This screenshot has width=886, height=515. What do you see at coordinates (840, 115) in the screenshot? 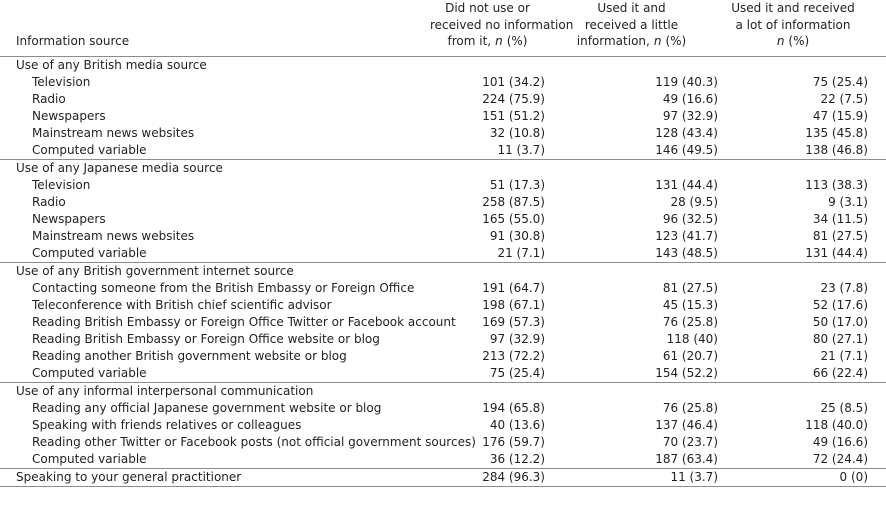
I see `cell: 47 (15.9)` at bounding box center [840, 115].